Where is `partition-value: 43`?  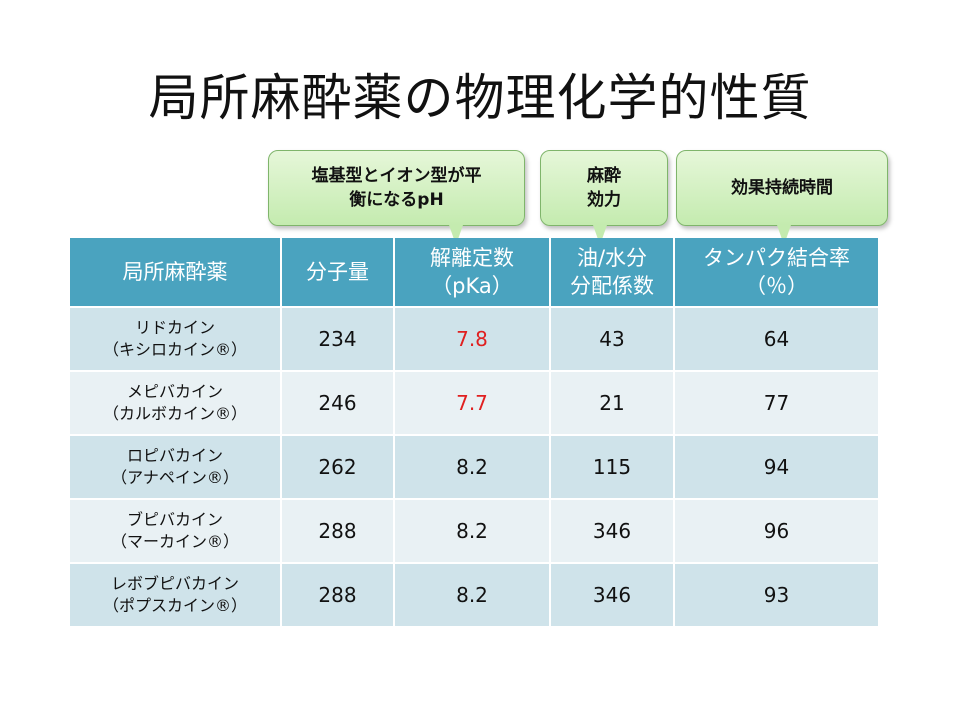 partition-value: 43 is located at coordinates (612, 338).